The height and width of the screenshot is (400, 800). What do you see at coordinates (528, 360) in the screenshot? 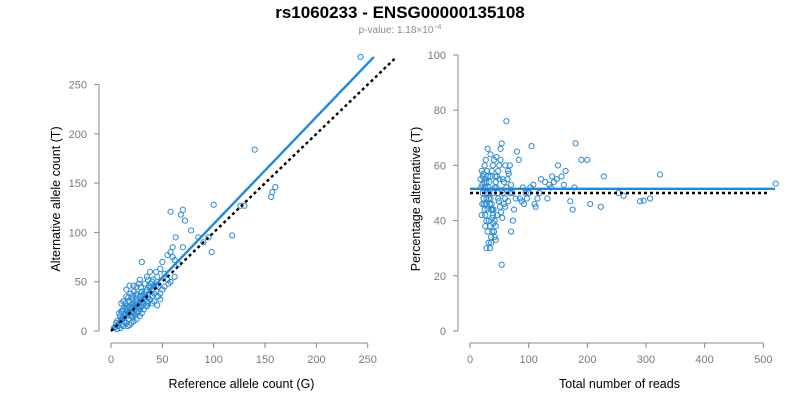
I see `right-x-tick-label: 100` at bounding box center [528, 360].